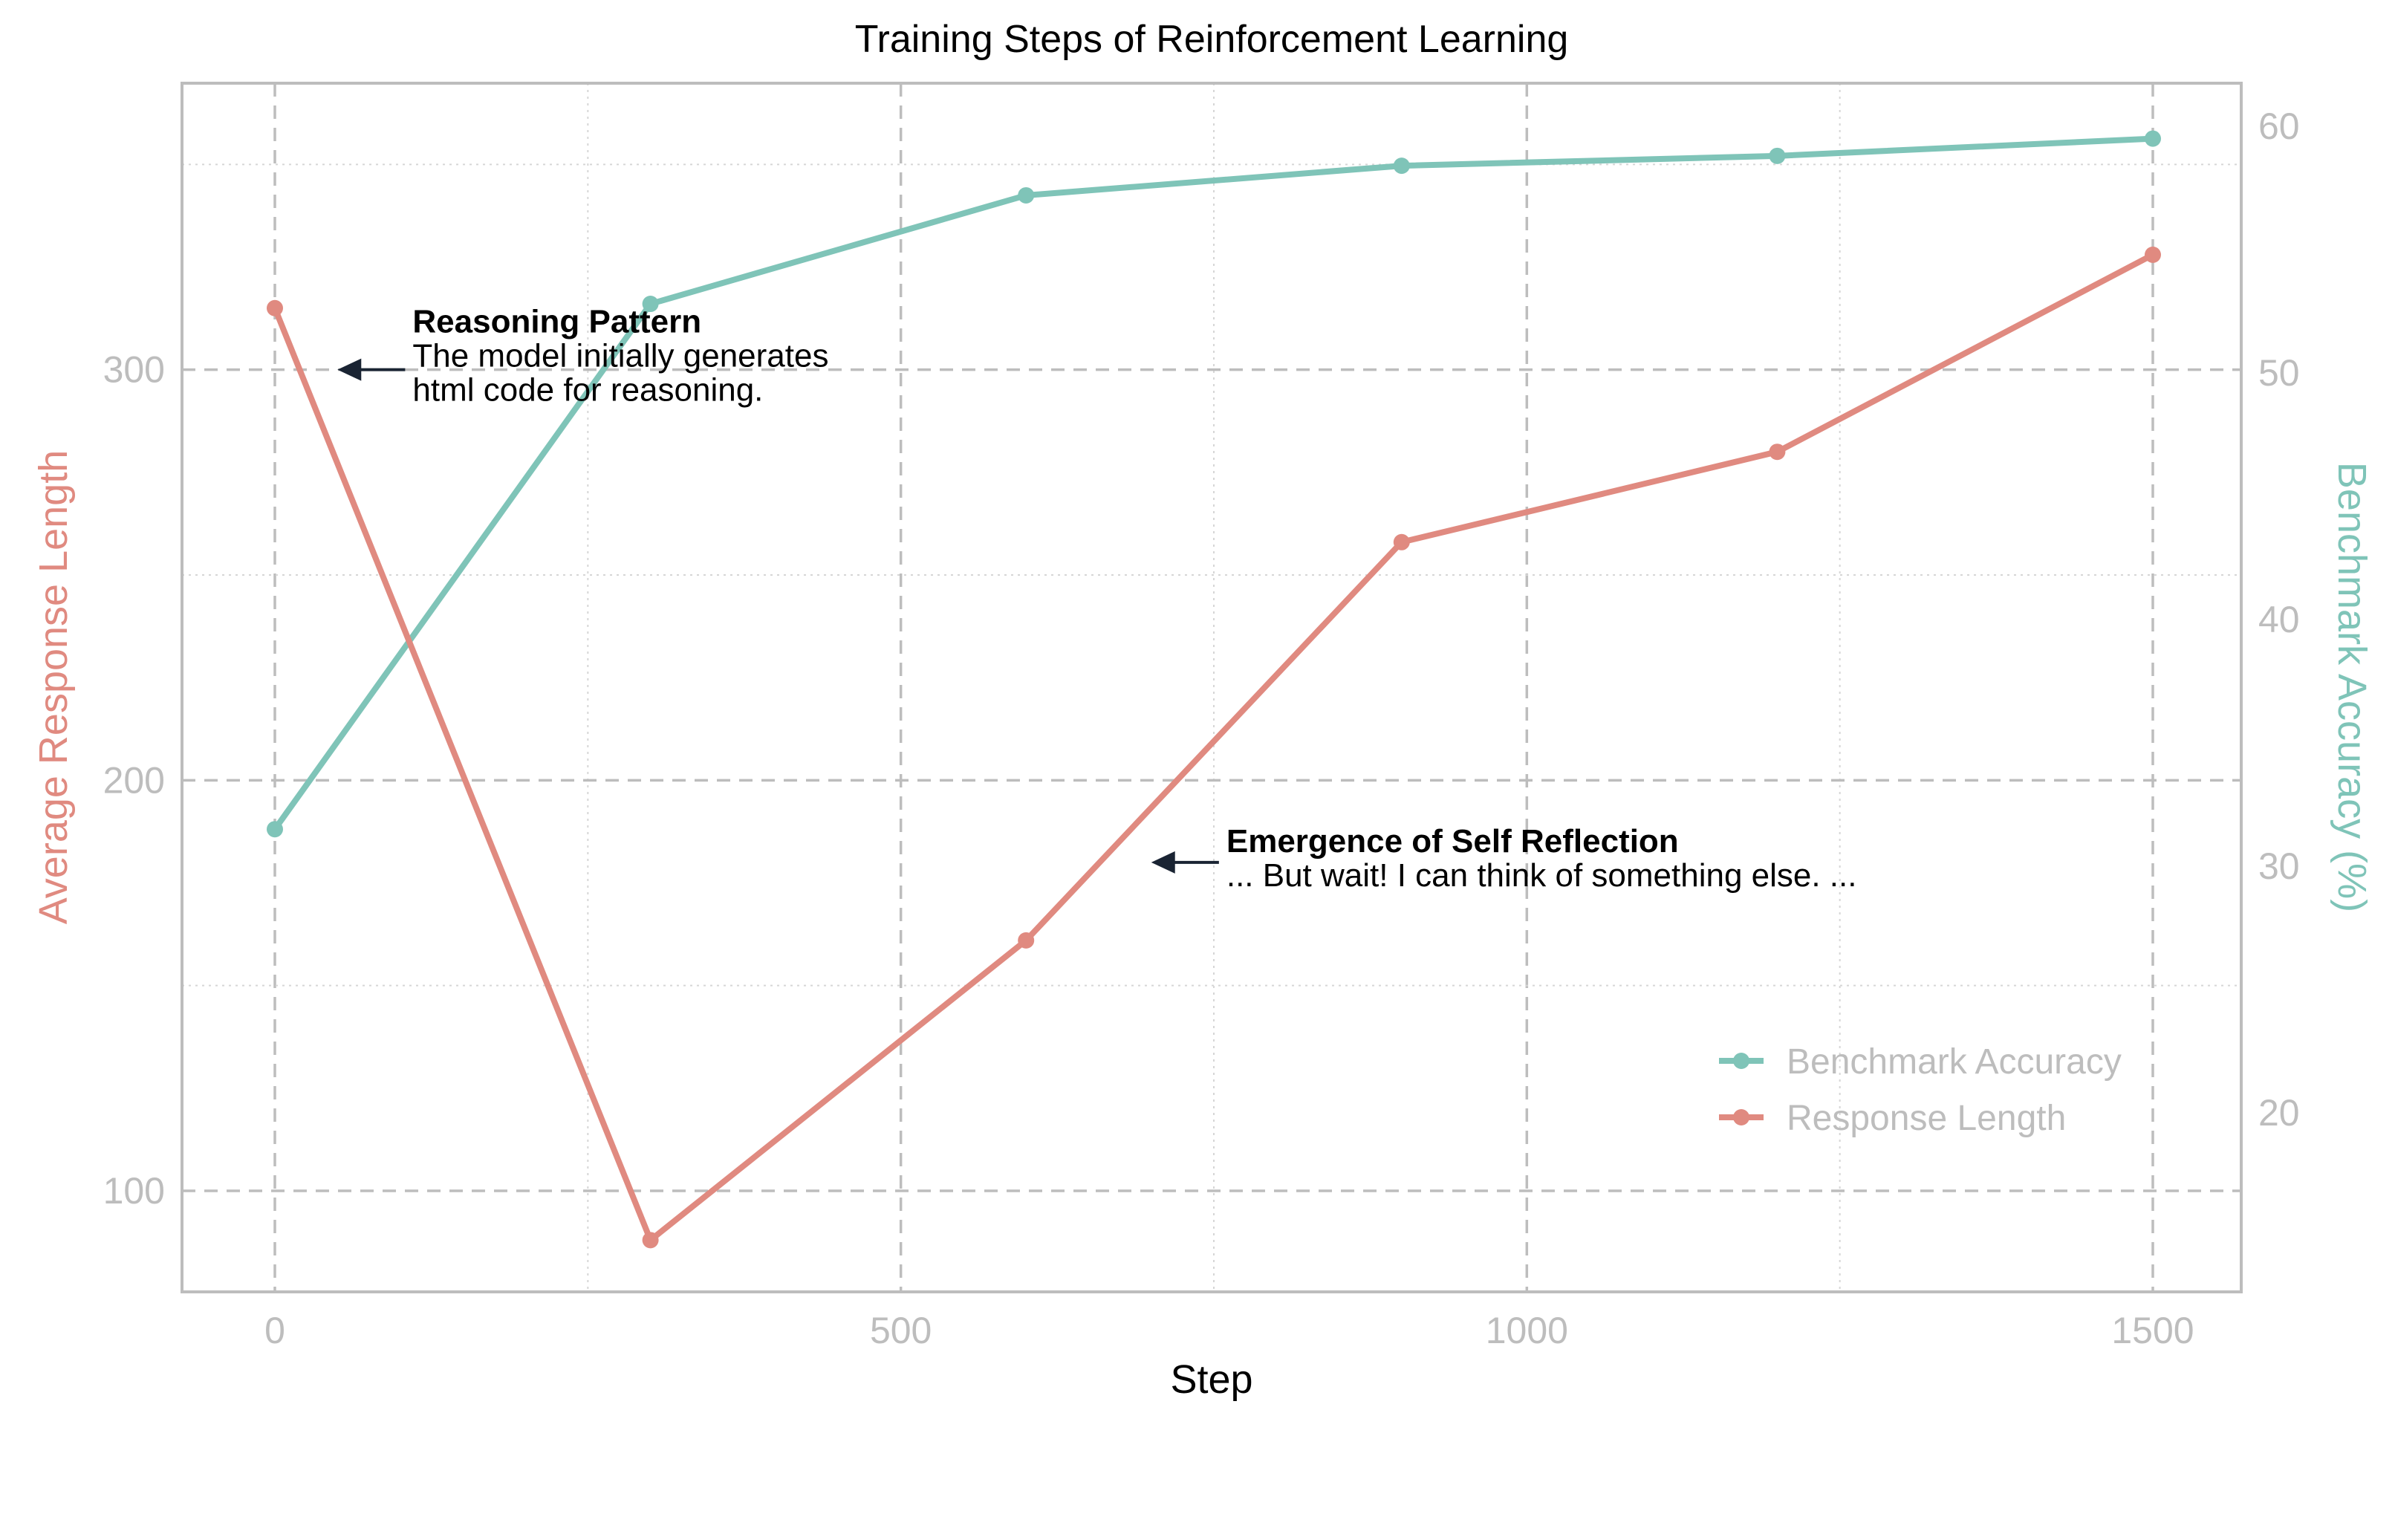  What do you see at coordinates (2279, 866) in the screenshot?
I see `y-right-tick-label: 30` at bounding box center [2279, 866].